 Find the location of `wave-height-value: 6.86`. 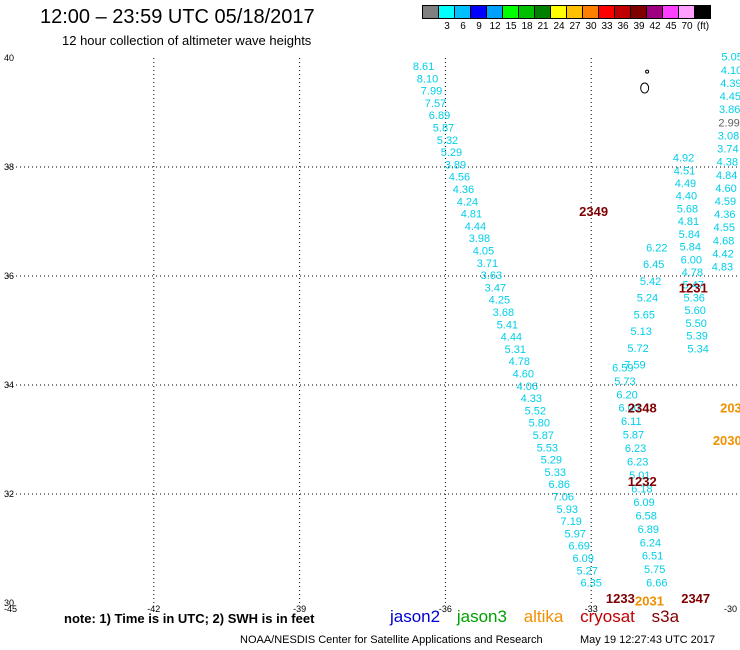

wave-height-value: 6.86 is located at coordinates (559, 485).